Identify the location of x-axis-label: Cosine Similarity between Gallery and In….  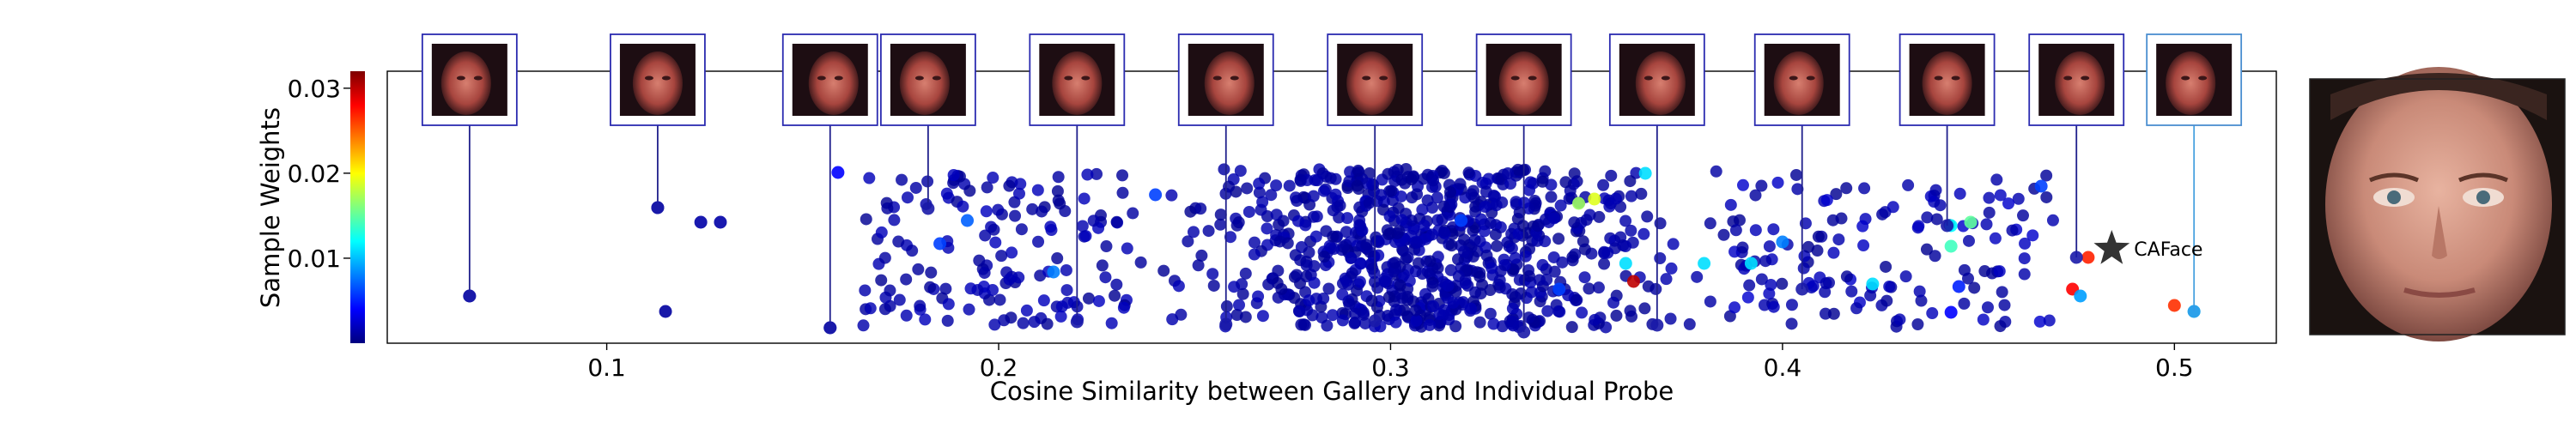
(1332, 391).